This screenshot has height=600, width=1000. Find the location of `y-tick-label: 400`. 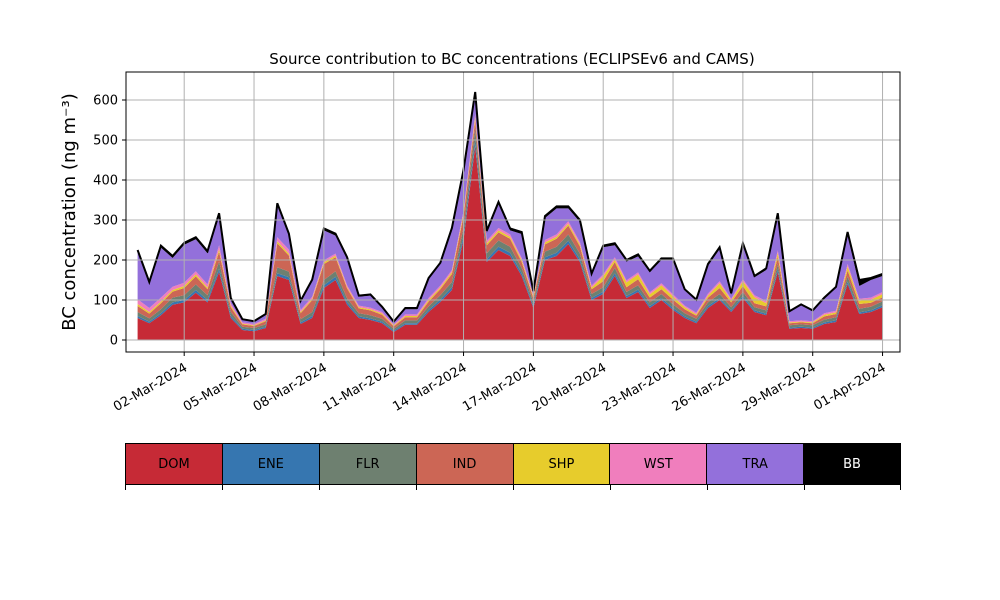

y-tick-label: 400 is located at coordinates (105, 181).